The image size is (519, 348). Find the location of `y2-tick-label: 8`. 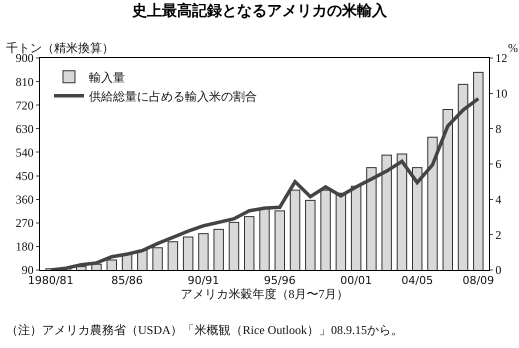

y2-tick-label: 8 is located at coordinates (498, 129).